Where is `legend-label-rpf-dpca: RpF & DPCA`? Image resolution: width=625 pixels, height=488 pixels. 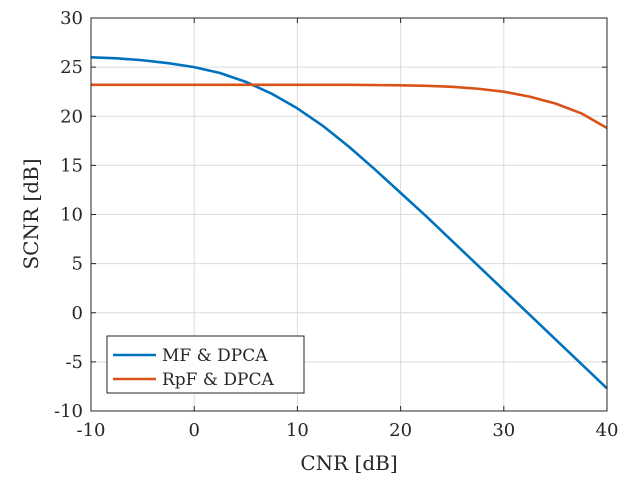
legend-label-rpf-dpca: RpF & DPCA is located at coordinates (218, 380).